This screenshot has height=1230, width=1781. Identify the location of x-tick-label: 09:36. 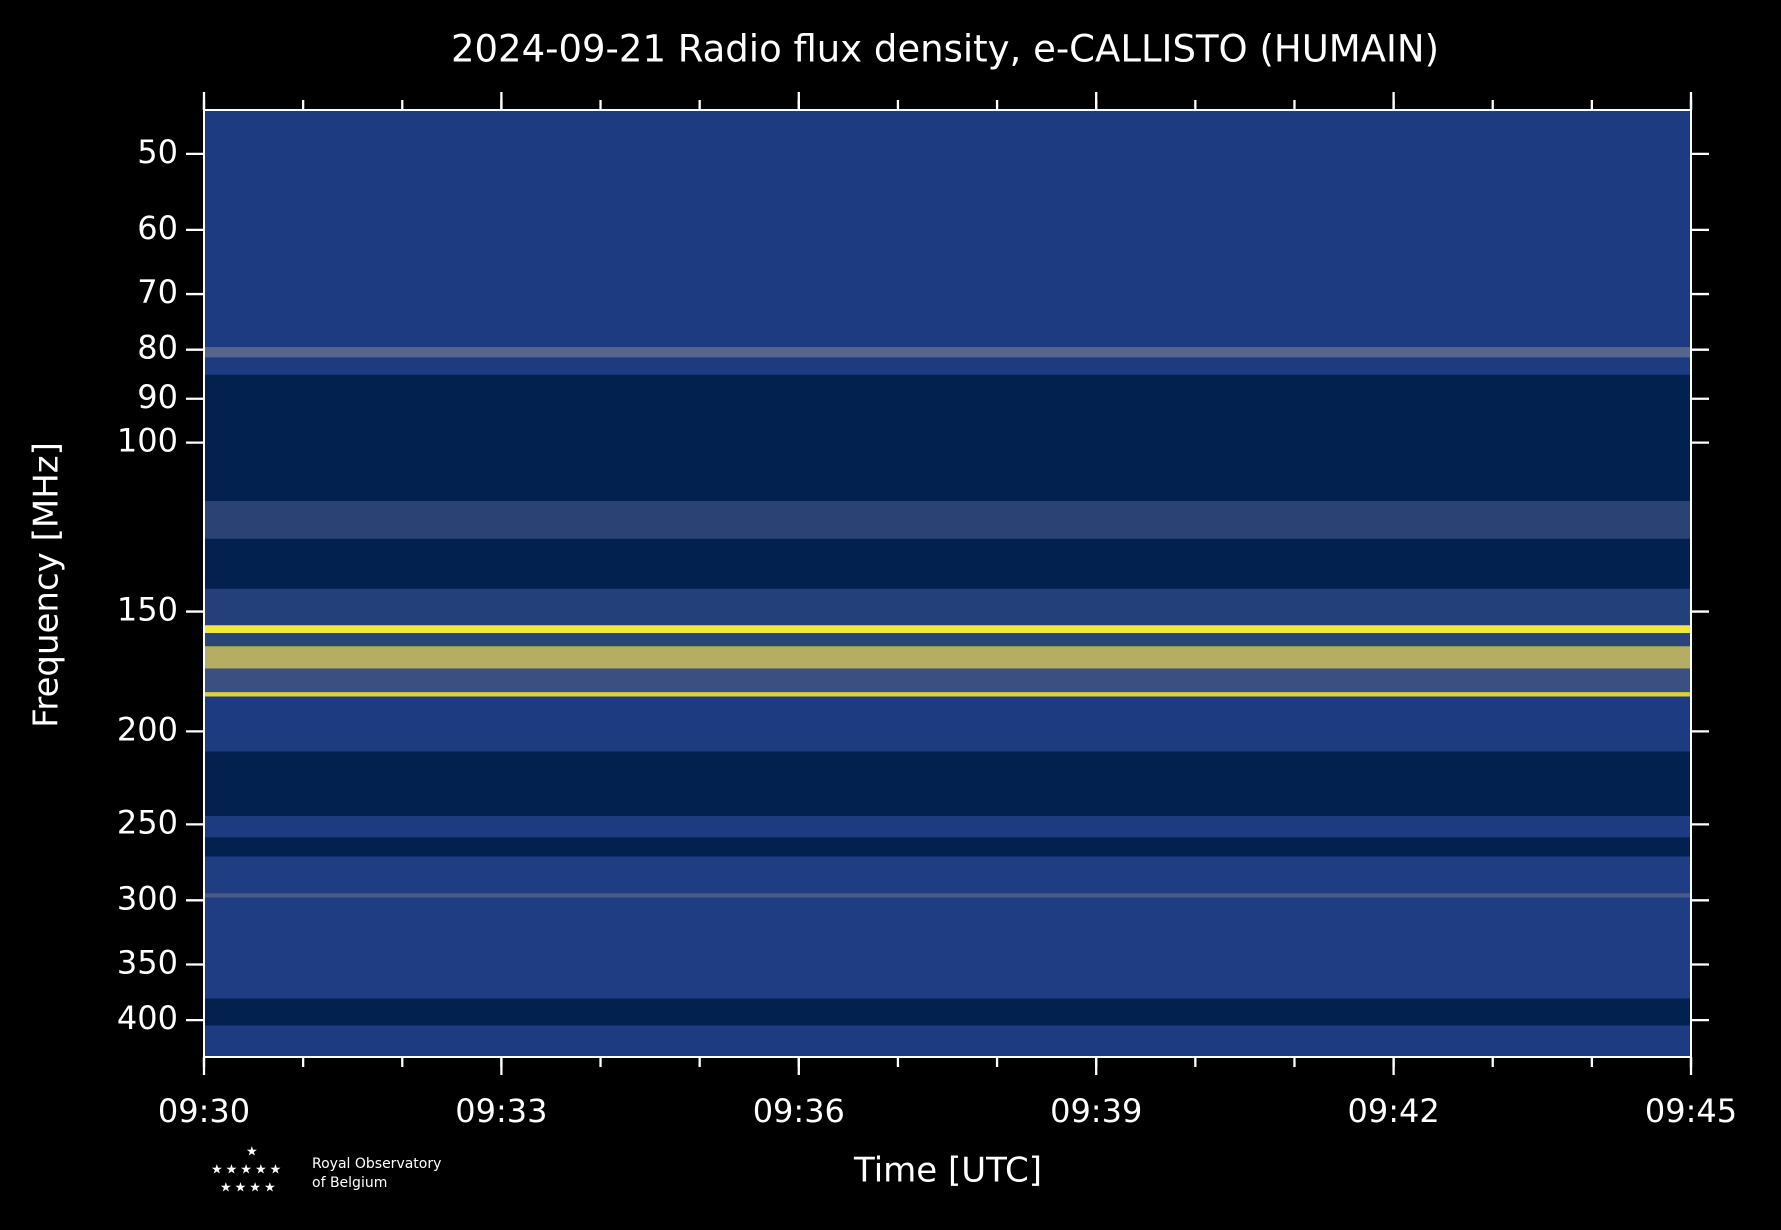
(799, 1111).